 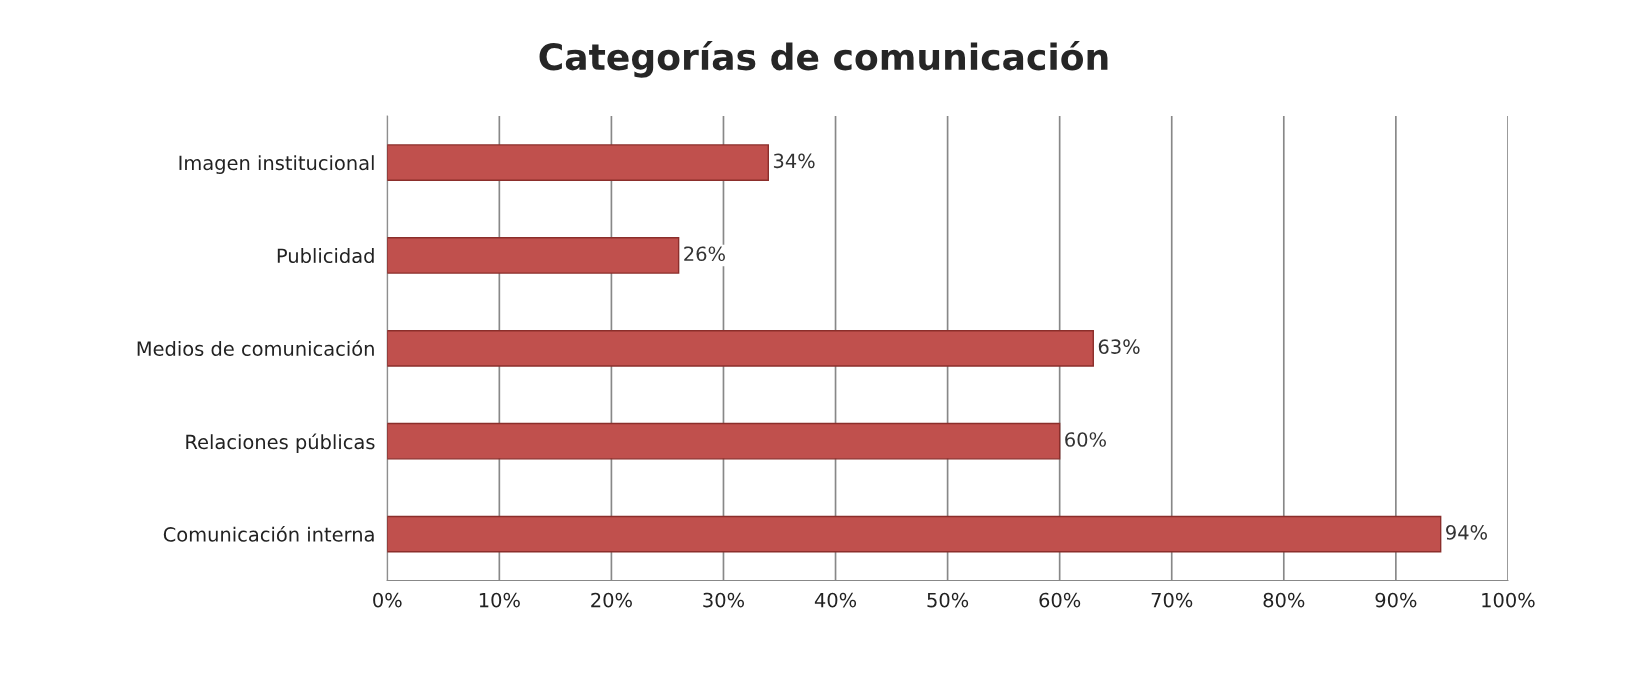 I want to click on x-tick-label: 50%, so click(x=948, y=600).